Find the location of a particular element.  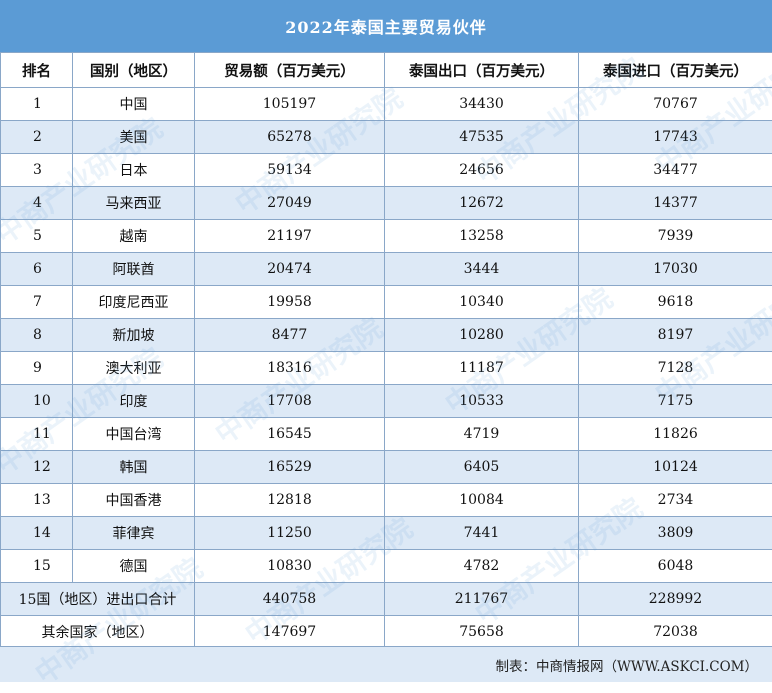

cell-country: 澳大利亚 is located at coordinates (134, 368).